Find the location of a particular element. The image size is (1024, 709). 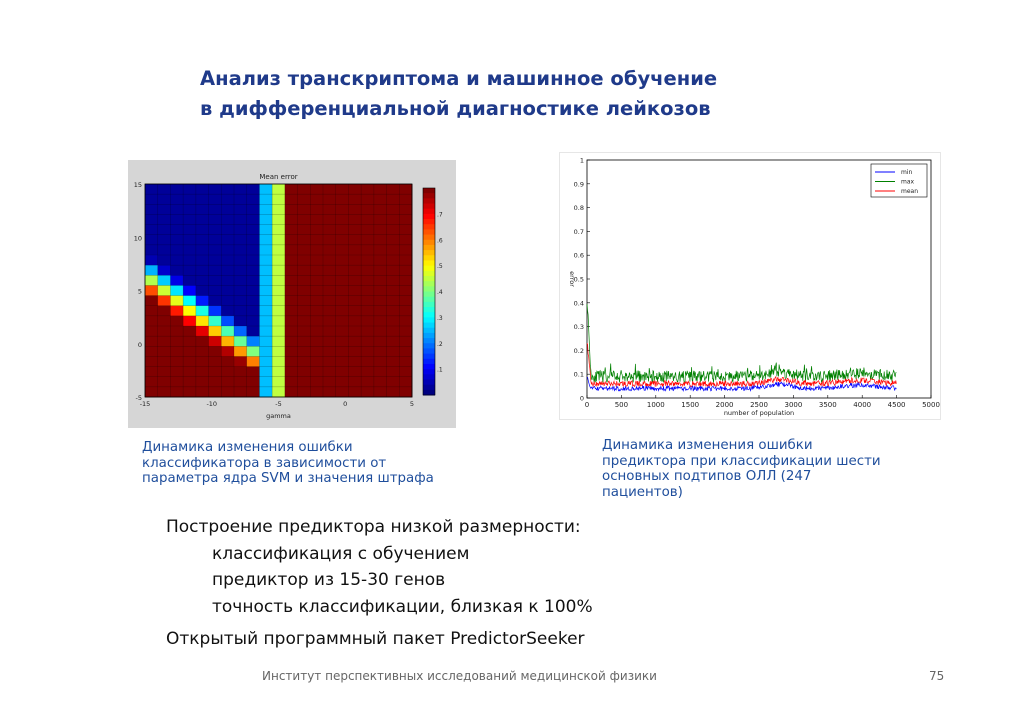

heatmap-frame is located at coordinates (278, 290).